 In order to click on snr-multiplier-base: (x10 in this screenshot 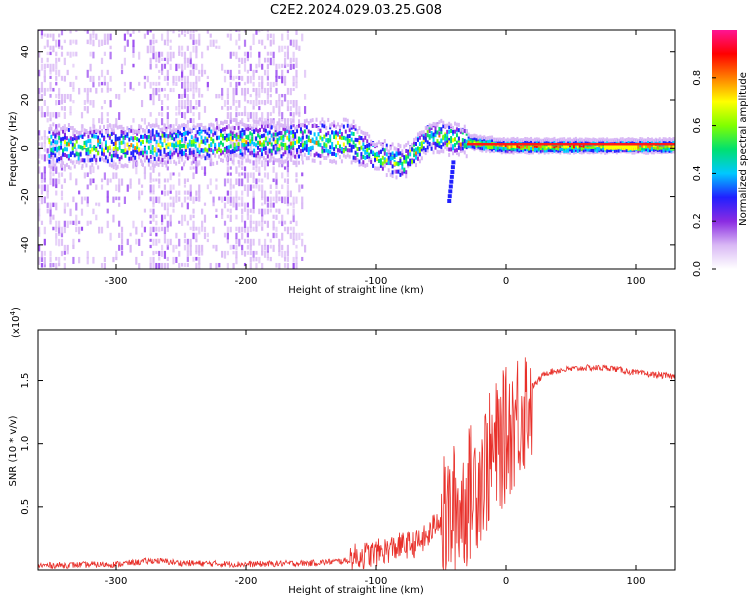, I will do `click(16, 326)`.